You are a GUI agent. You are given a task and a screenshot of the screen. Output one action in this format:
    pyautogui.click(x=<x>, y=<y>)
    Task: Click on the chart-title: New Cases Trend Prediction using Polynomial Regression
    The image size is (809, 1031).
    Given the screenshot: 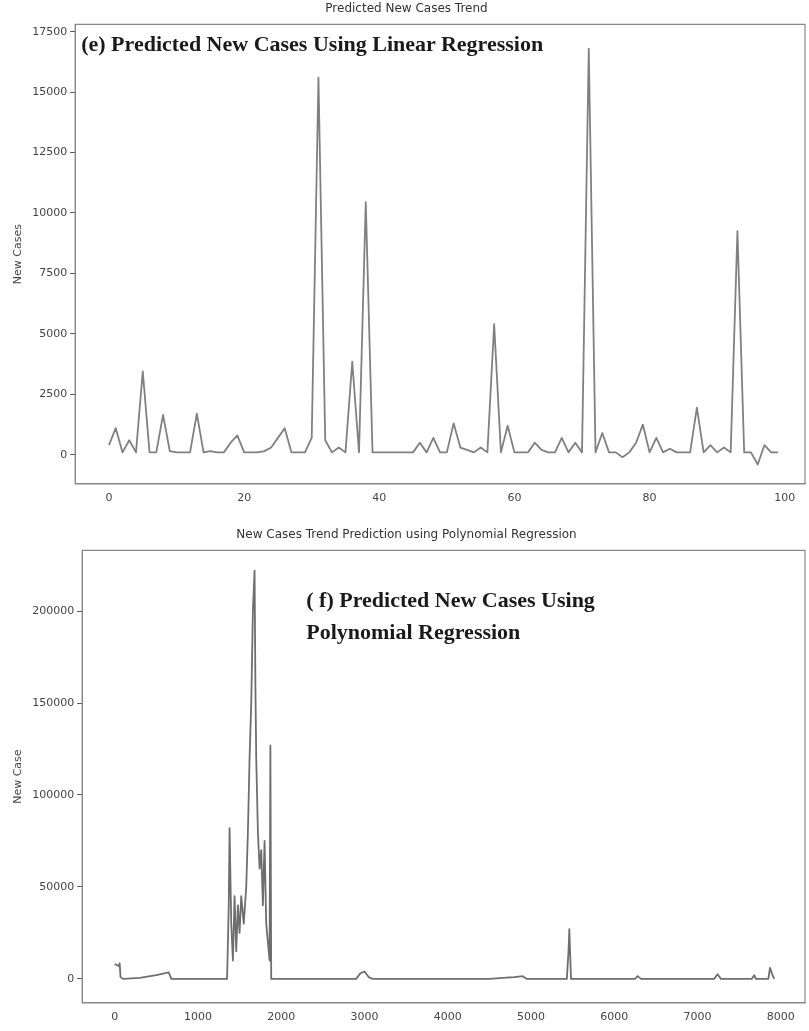 What is the action you would take?
    pyautogui.click(x=406, y=534)
    